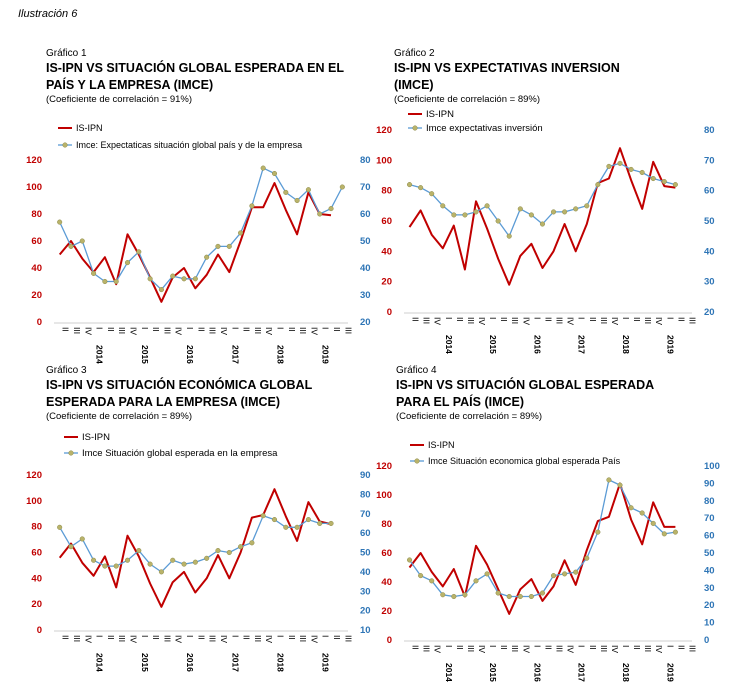 The width and height of the screenshot is (743, 683). Describe the element at coordinates (493, 344) in the screenshot. I see `x-year-label: 2015` at that location.